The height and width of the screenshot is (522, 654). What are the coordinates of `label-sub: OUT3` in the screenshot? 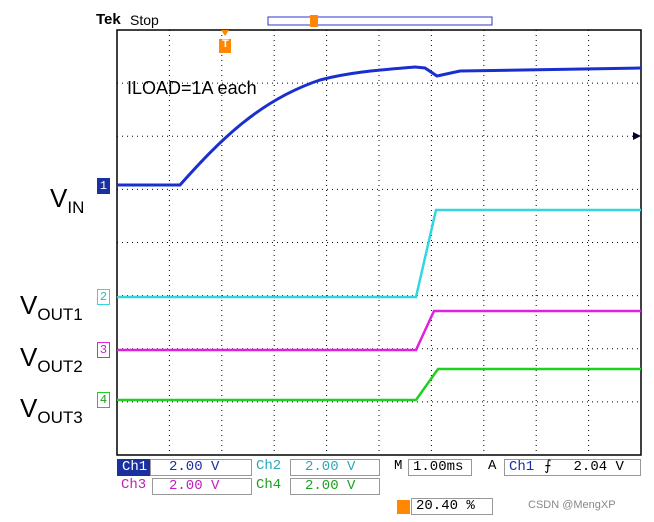 It's located at (60, 417).